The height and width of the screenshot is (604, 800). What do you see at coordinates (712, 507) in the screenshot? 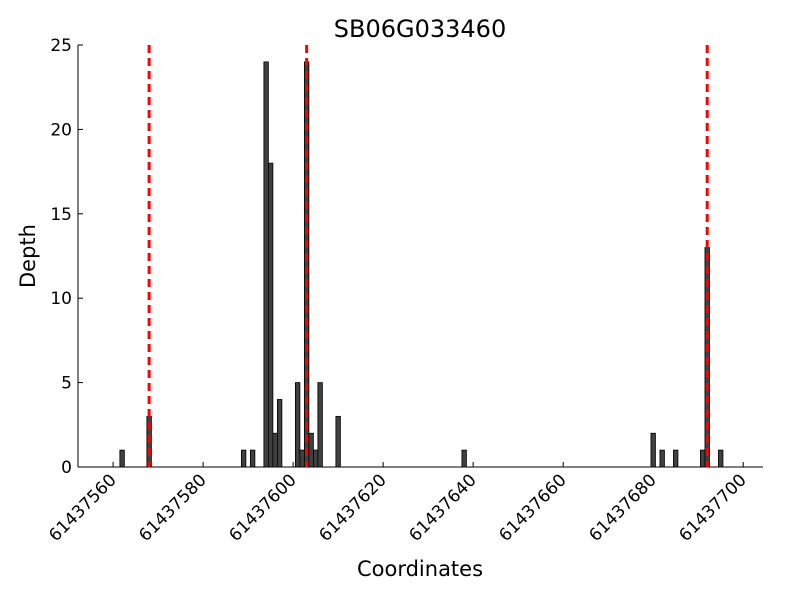
I see `x-tick-label: 61437700` at bounding box center [712, 507].